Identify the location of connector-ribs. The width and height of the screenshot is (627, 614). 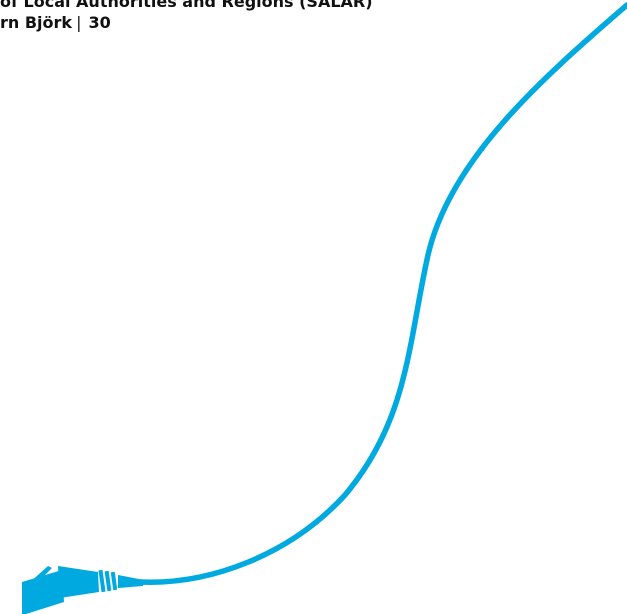
(108, 581).